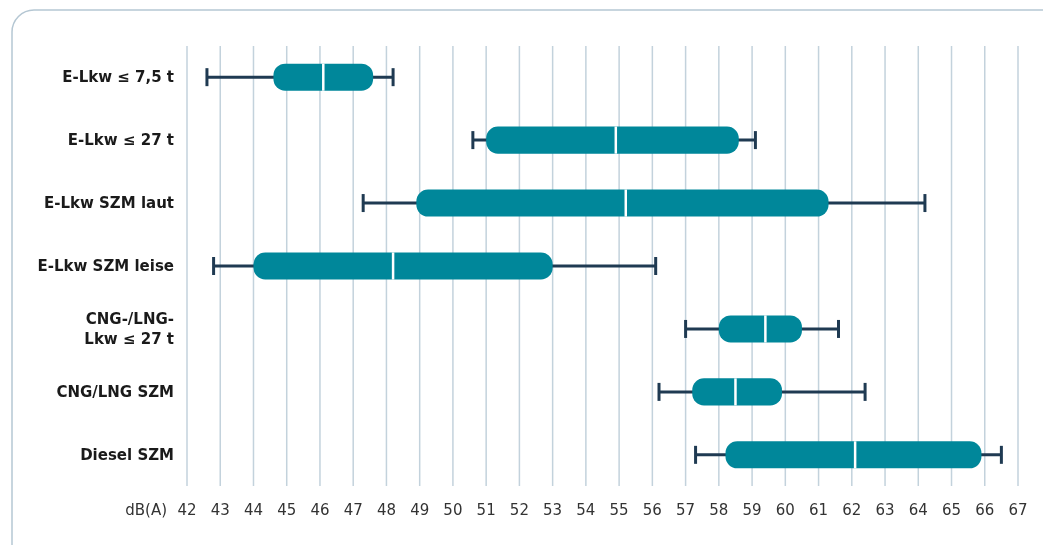 The width and height of the screenshot is (1043, 545). I want to click on x-tick-label: 60, so click(785, 510).